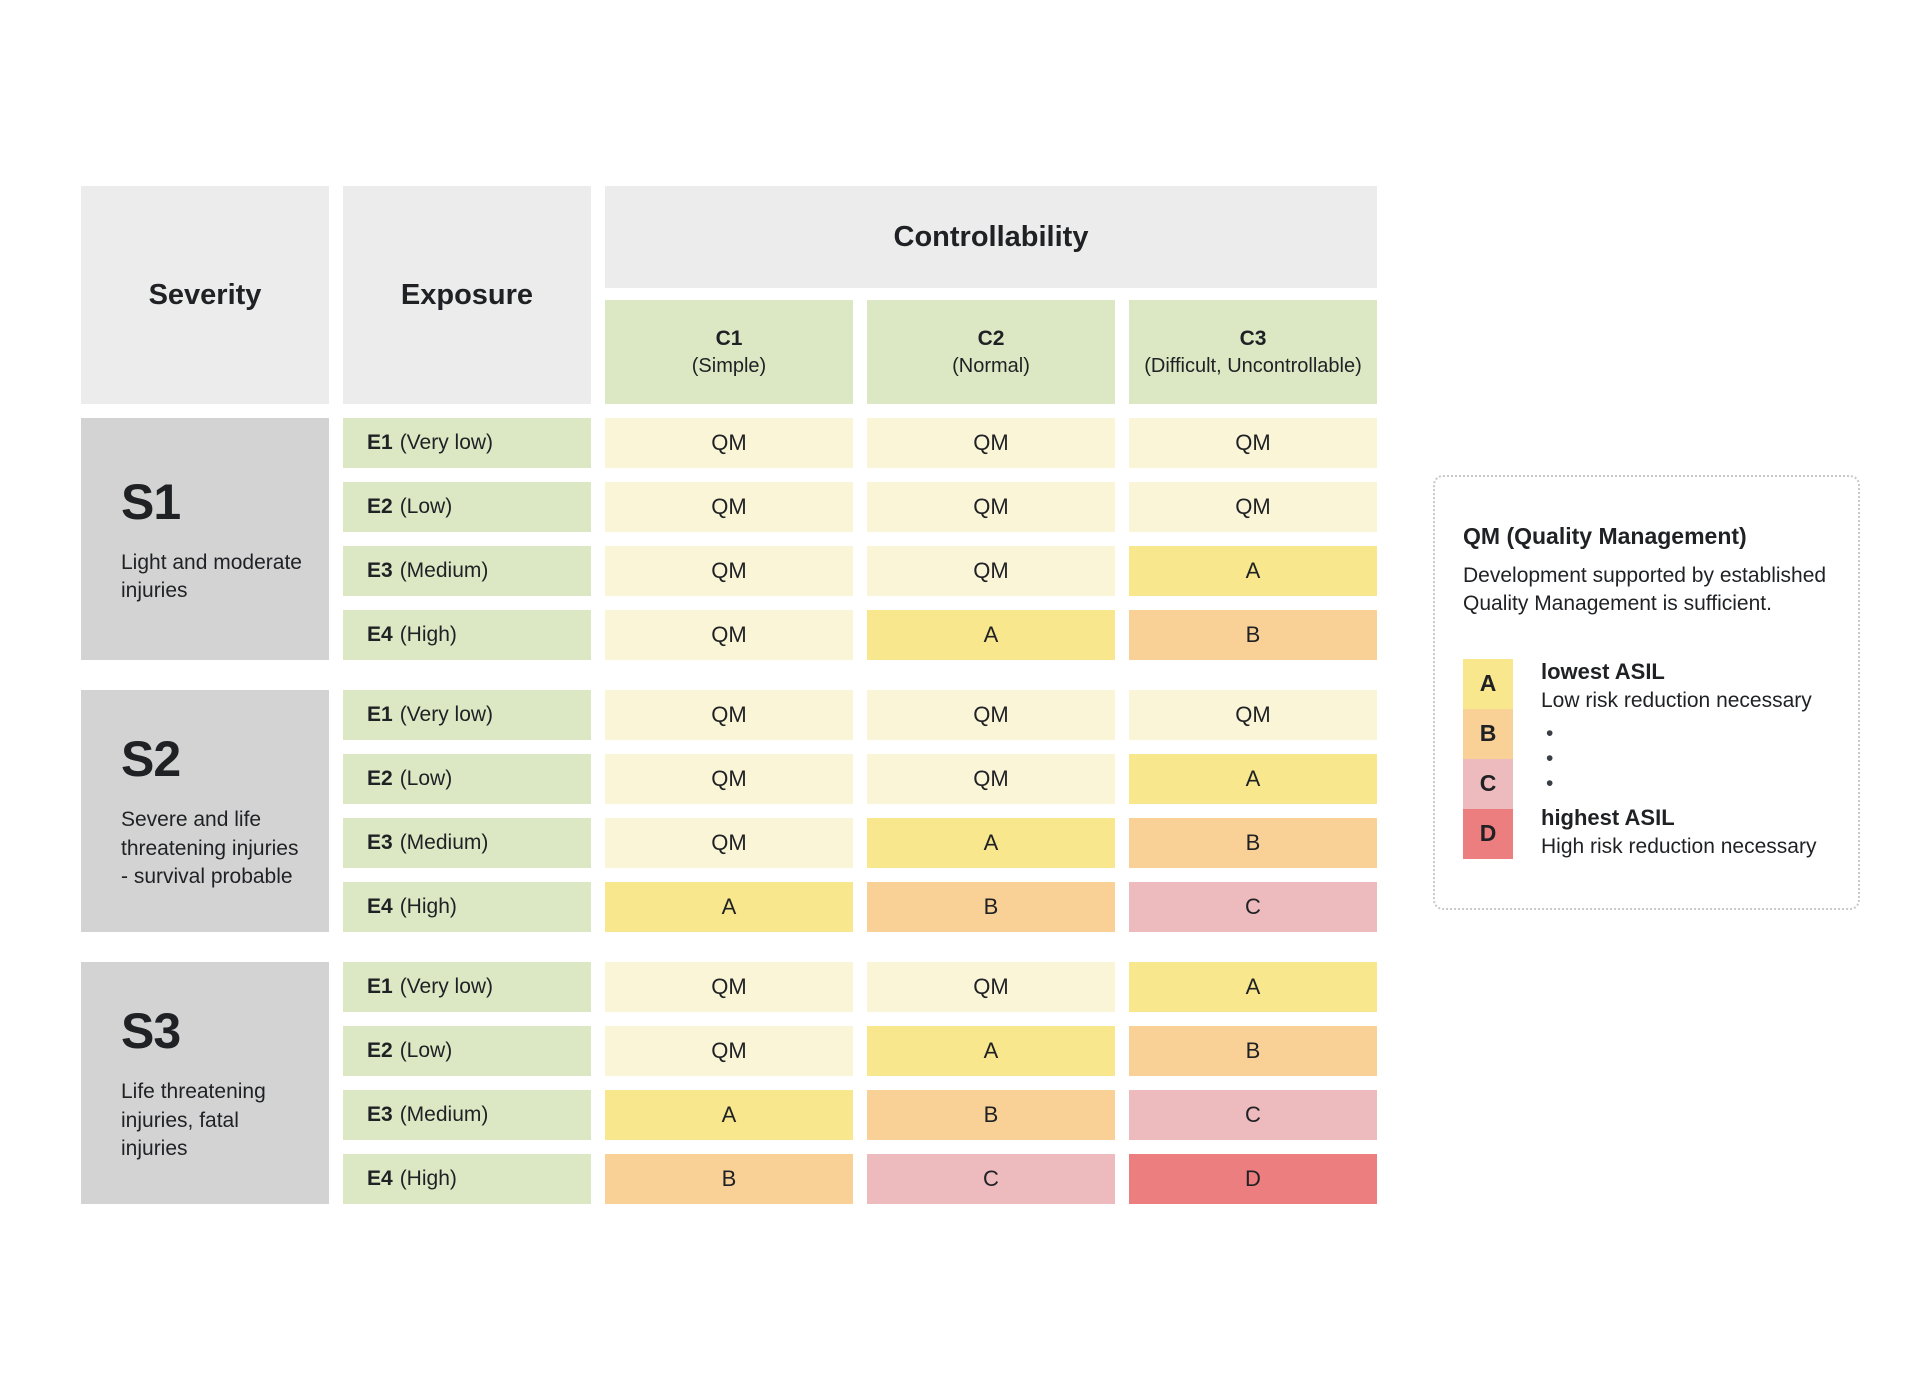 This screenshot has height=1388, width=1920. I want to click on severity-cell-s1: S1 Light and moderate injuries, so click(205, 539).